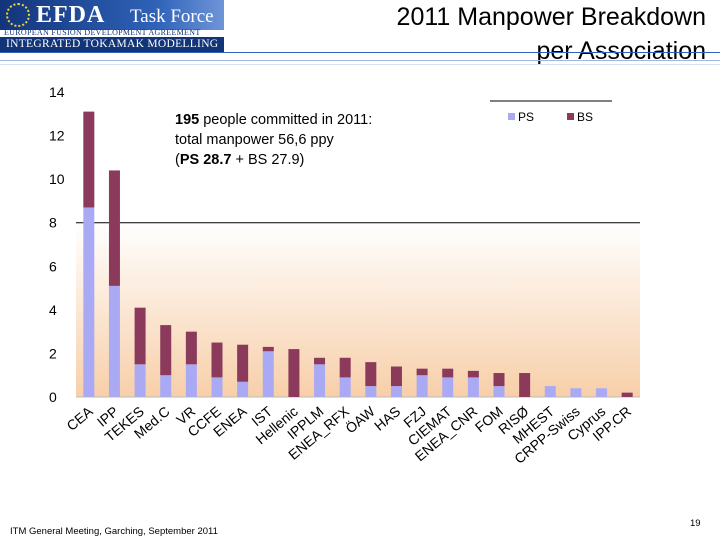 The height and width of the screenshot is (540, 720). I want to click on eu-stars-icon, so click(18, 15).